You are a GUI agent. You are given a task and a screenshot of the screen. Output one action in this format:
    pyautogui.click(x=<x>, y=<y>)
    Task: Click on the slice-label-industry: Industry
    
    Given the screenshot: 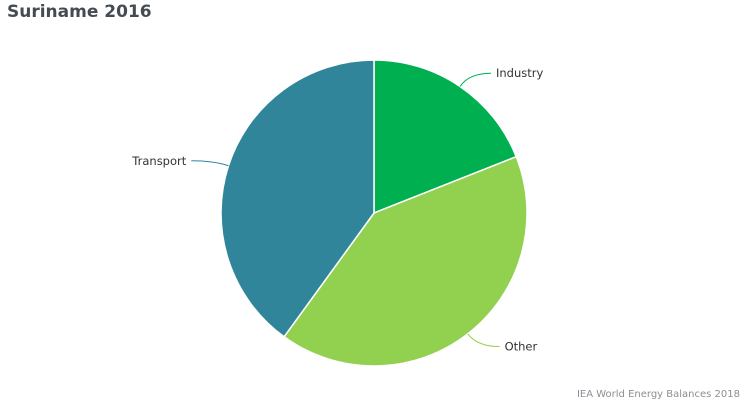 What is the action you would take?
    pyautogui.click(x=519, y=73)
    